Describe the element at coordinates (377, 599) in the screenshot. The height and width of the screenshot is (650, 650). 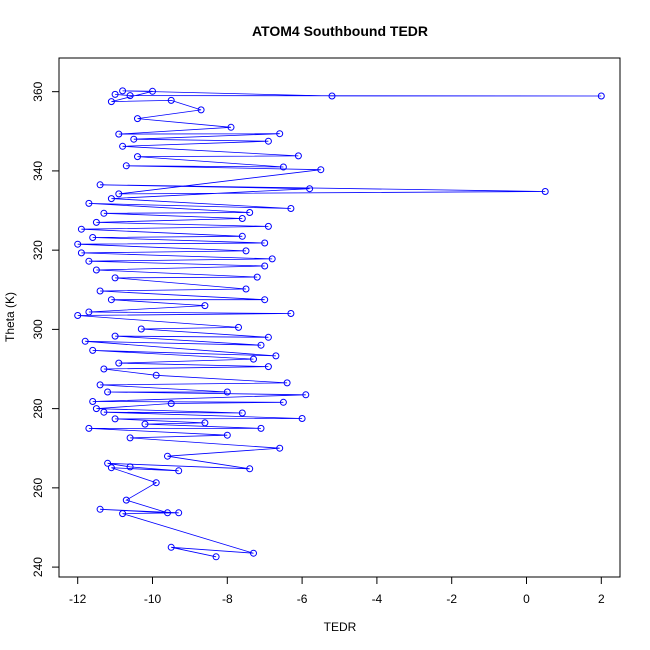
I see `x-tick-label: -4` at that location.